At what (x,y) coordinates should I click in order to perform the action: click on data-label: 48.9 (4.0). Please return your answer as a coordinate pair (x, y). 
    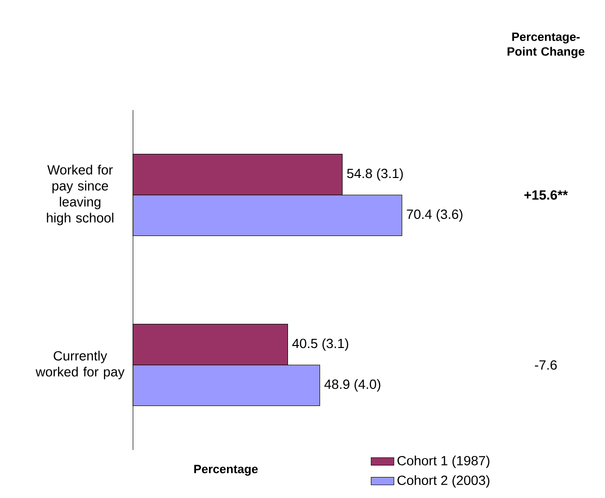
    Looking at the image, I should click on (352, 385).